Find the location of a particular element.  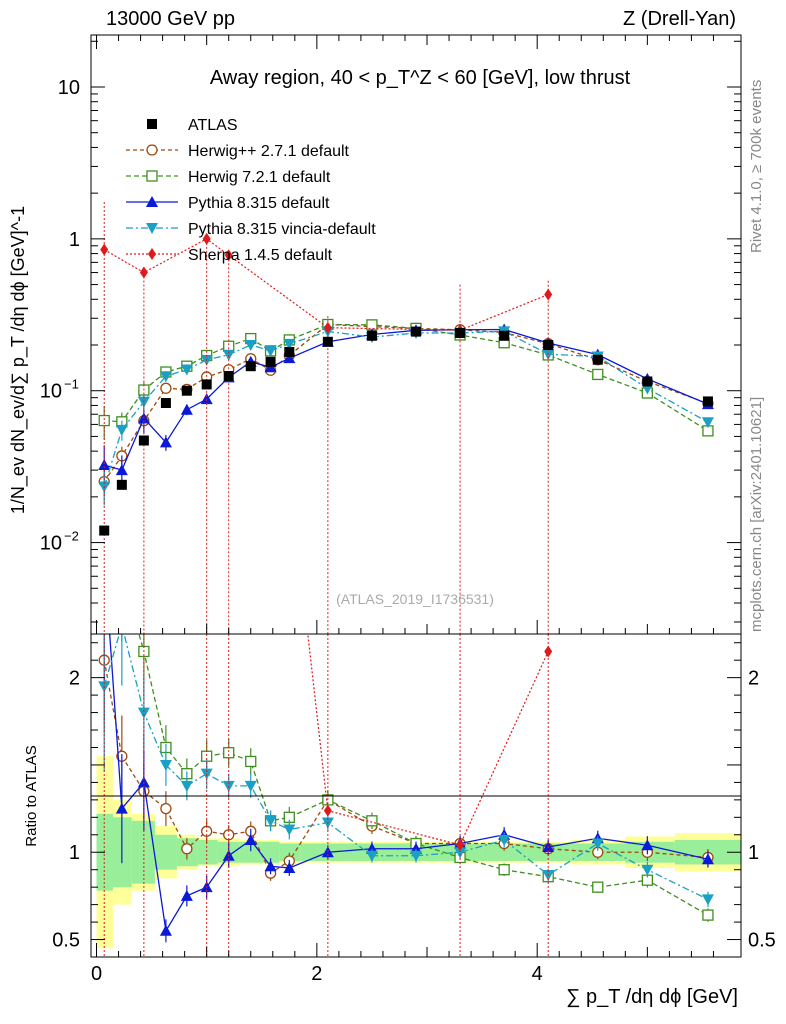

legend-entry: Pythia 8.315 default is located at coordinates (228, 203).